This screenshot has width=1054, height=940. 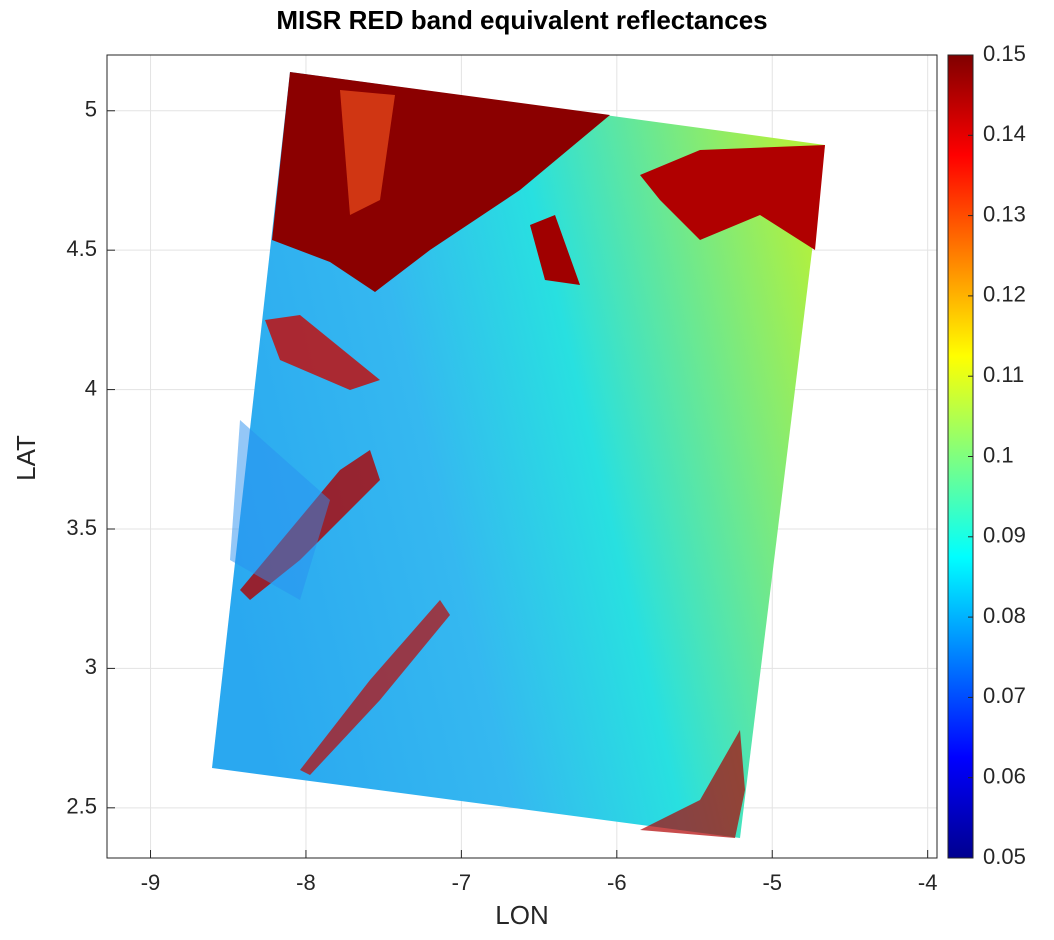 What do you see at coordinates (151, 882) in the screenshot?
I see `x-tick-label: -9` at bounding box center [151, 882].